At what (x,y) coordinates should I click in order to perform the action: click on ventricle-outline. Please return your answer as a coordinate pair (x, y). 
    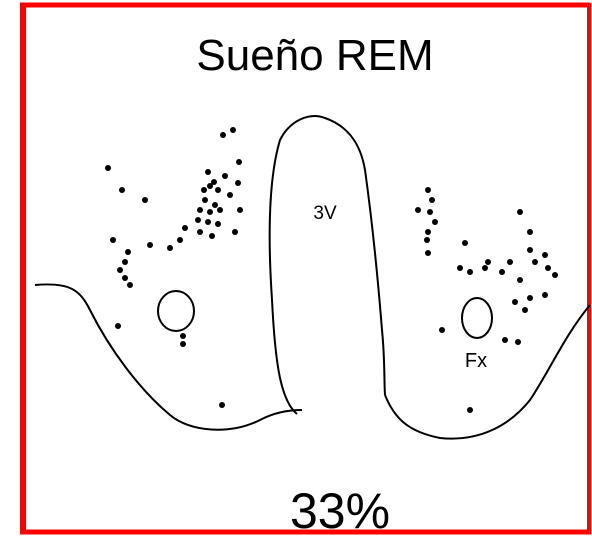
    Looking at the image, I should click on (327, 265).